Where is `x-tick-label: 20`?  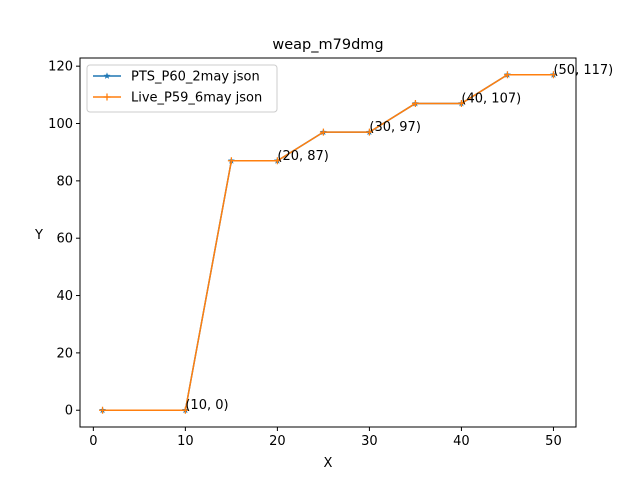 x-tick-label: 20 is located at coordinates (277, 441).